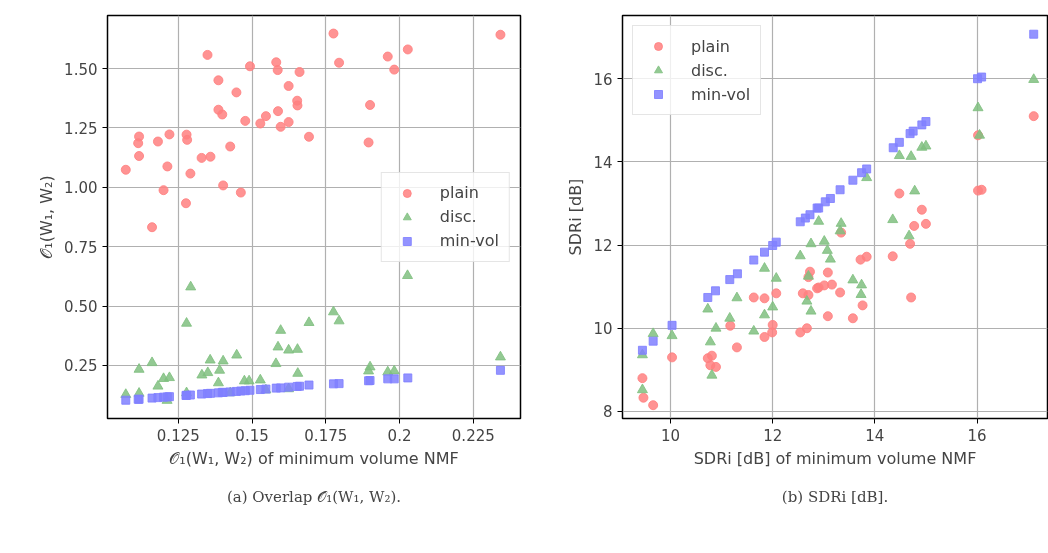 The width and height of the screenshot is (1048, 553). I want to click on x-tick-label: 0.175, so click(326, 435).